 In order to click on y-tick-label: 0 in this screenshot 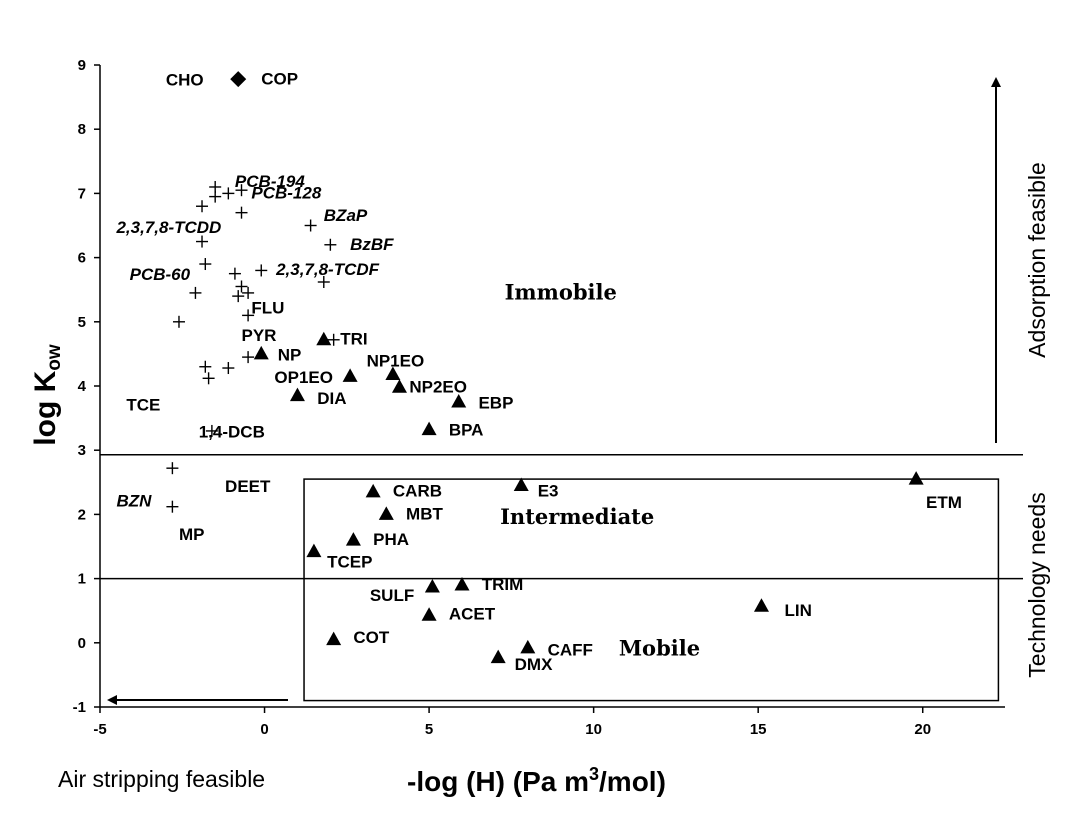, I will do `click(82, 643)`.